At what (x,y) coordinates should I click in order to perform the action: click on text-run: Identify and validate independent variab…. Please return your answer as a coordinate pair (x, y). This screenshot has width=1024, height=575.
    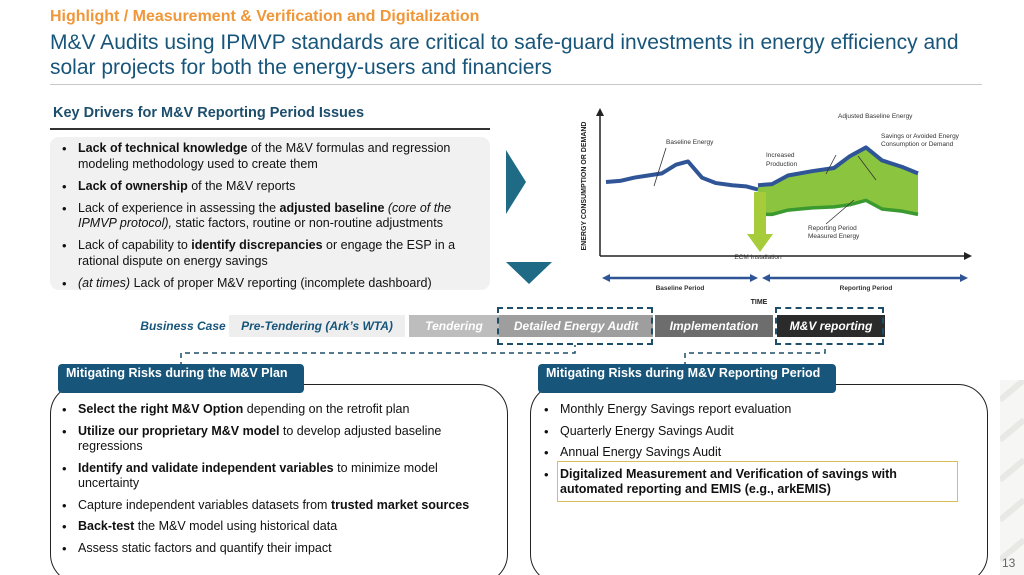
    Looking at the image, I should click on (206, 467).